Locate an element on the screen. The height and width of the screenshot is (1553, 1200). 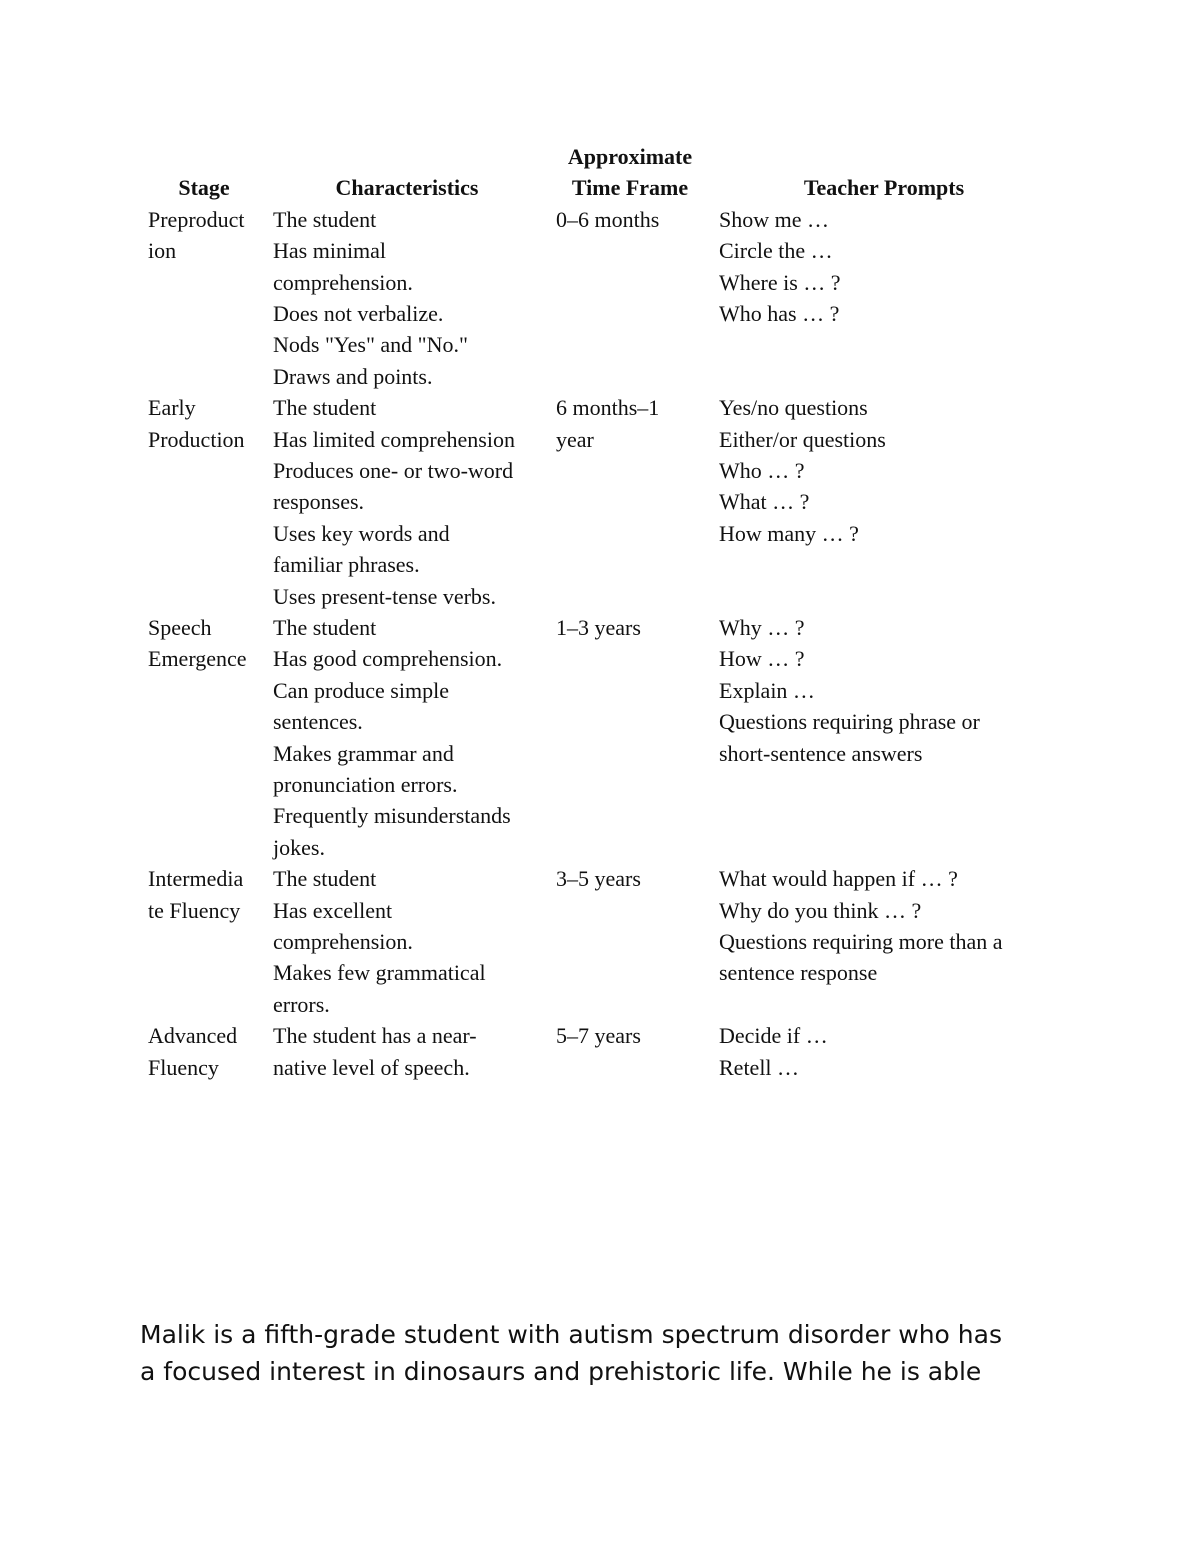
cell-line: Intermedia is located at coordinates (196, 879).